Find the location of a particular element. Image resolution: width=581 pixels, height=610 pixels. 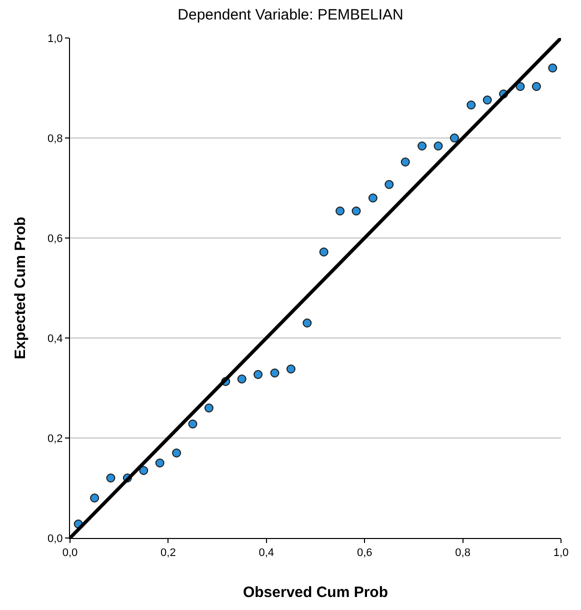

x-tick-label: 0,6 is located at coordinates (364, 553).